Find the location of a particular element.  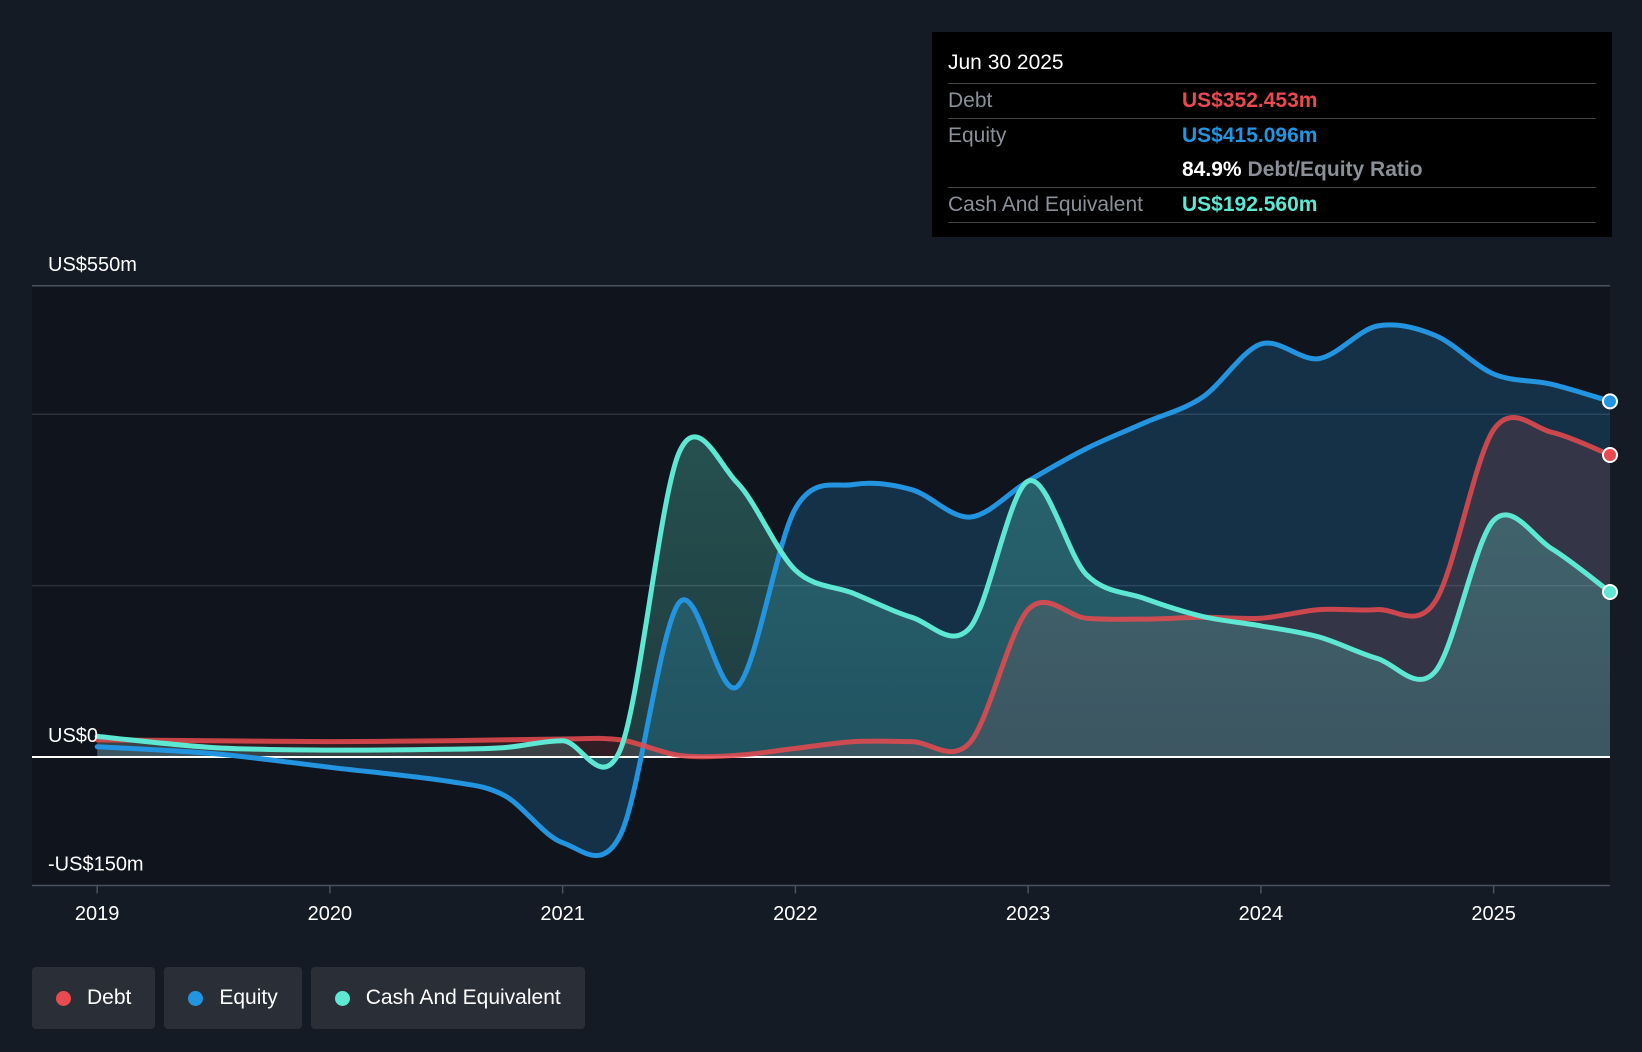

tooltip-debt-label: Debt is located at coordinates (970, 100).